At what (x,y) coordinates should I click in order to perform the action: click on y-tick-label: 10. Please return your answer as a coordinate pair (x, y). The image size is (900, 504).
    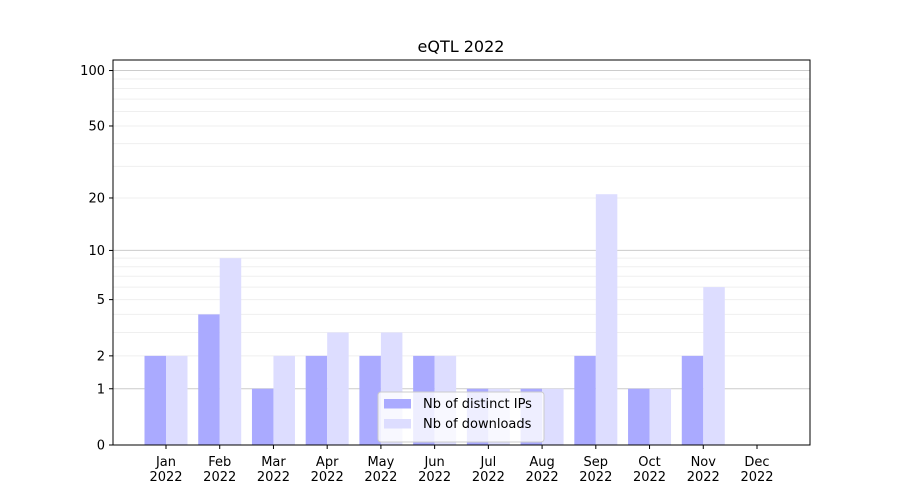
    Looking at the image, I should click on (96, 251).